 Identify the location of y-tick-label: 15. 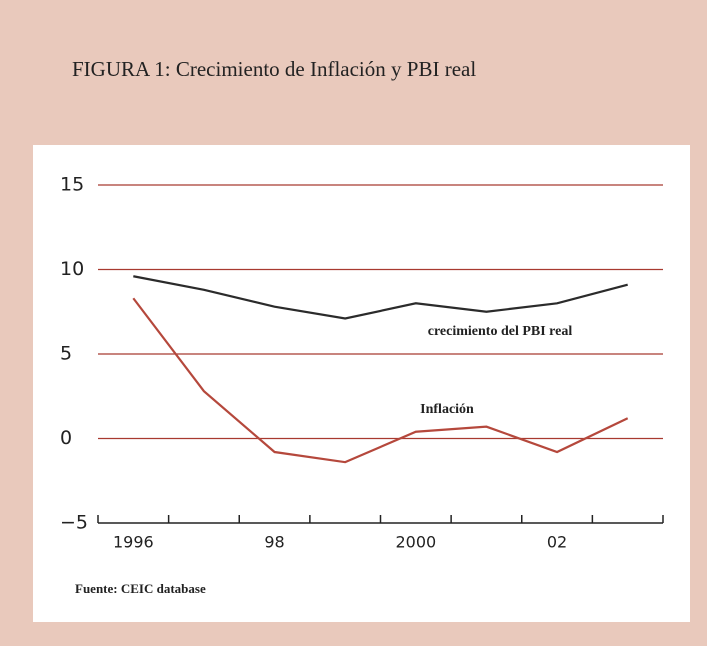
(72, 185).